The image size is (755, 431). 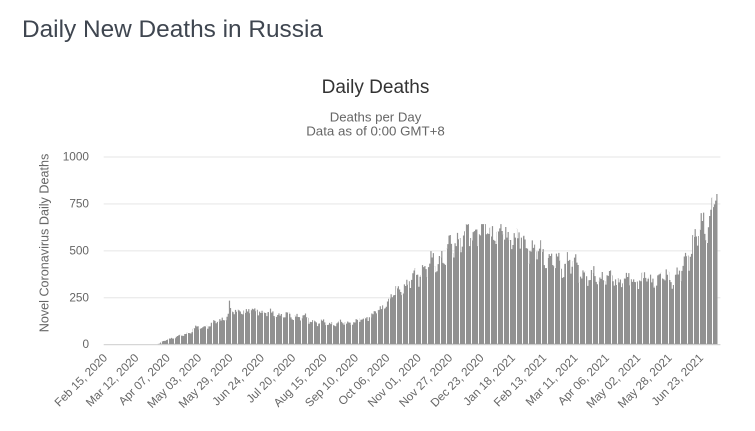 What do you see at coordinates (76, 157) in the screenshot?
I see `svg-text: 1000` at bounding box center [76, 157].